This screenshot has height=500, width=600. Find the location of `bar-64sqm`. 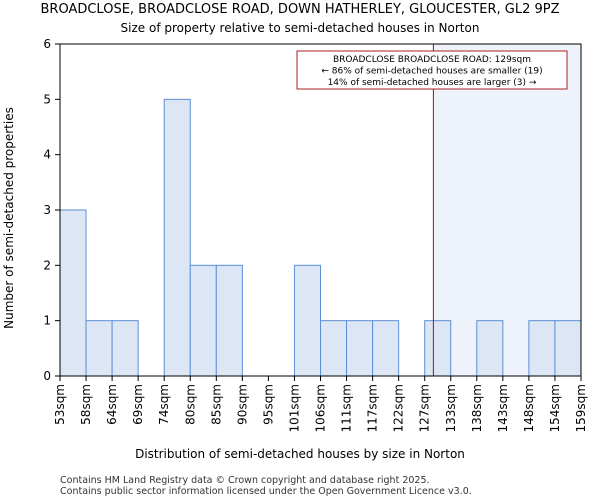

bar-64sqm is located at coordinates (125, 348).